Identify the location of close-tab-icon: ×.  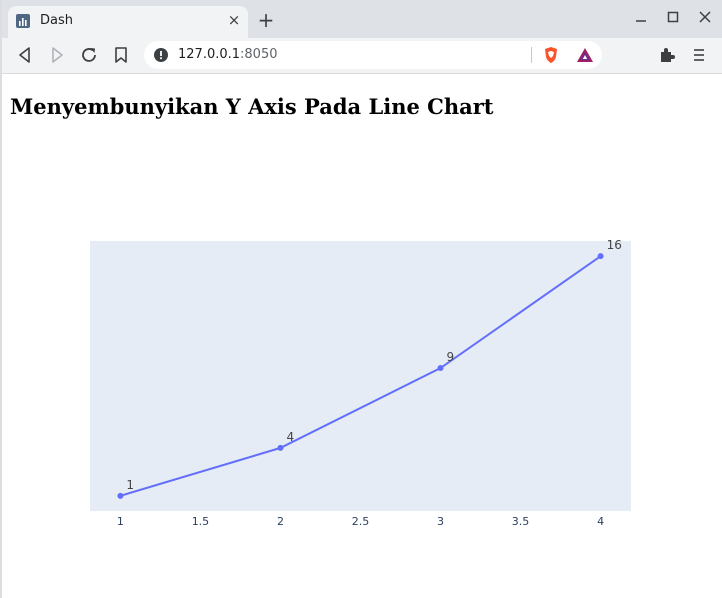
(234, 20).